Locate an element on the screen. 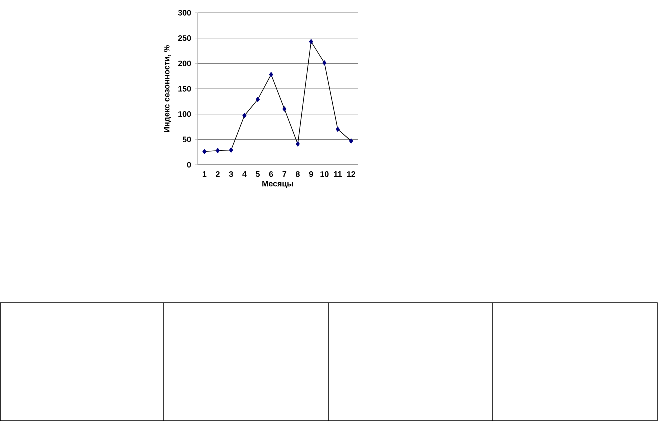 Image resolution: width=658 pixels, height=422 pixels. y-tick-label: 50 is located at coordinates (187, 139).